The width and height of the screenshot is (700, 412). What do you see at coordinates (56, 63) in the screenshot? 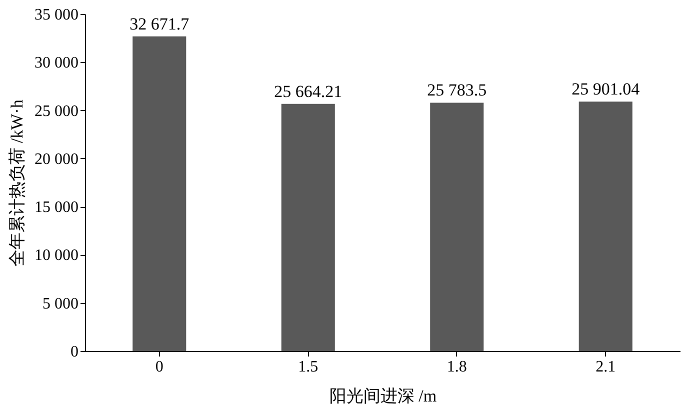
I see `y-tick-label: 30 000` at bounding box center [56, 63].